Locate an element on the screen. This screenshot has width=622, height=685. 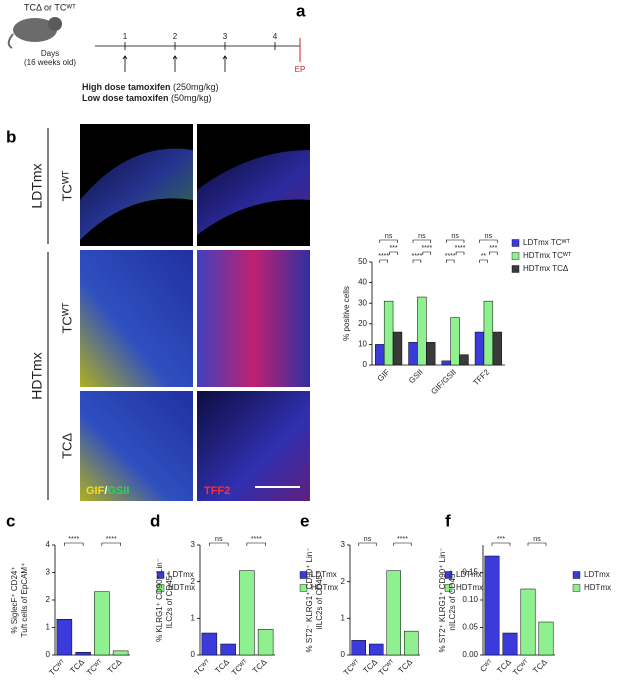
sig-label: ** is located at coordinates (484, 256).